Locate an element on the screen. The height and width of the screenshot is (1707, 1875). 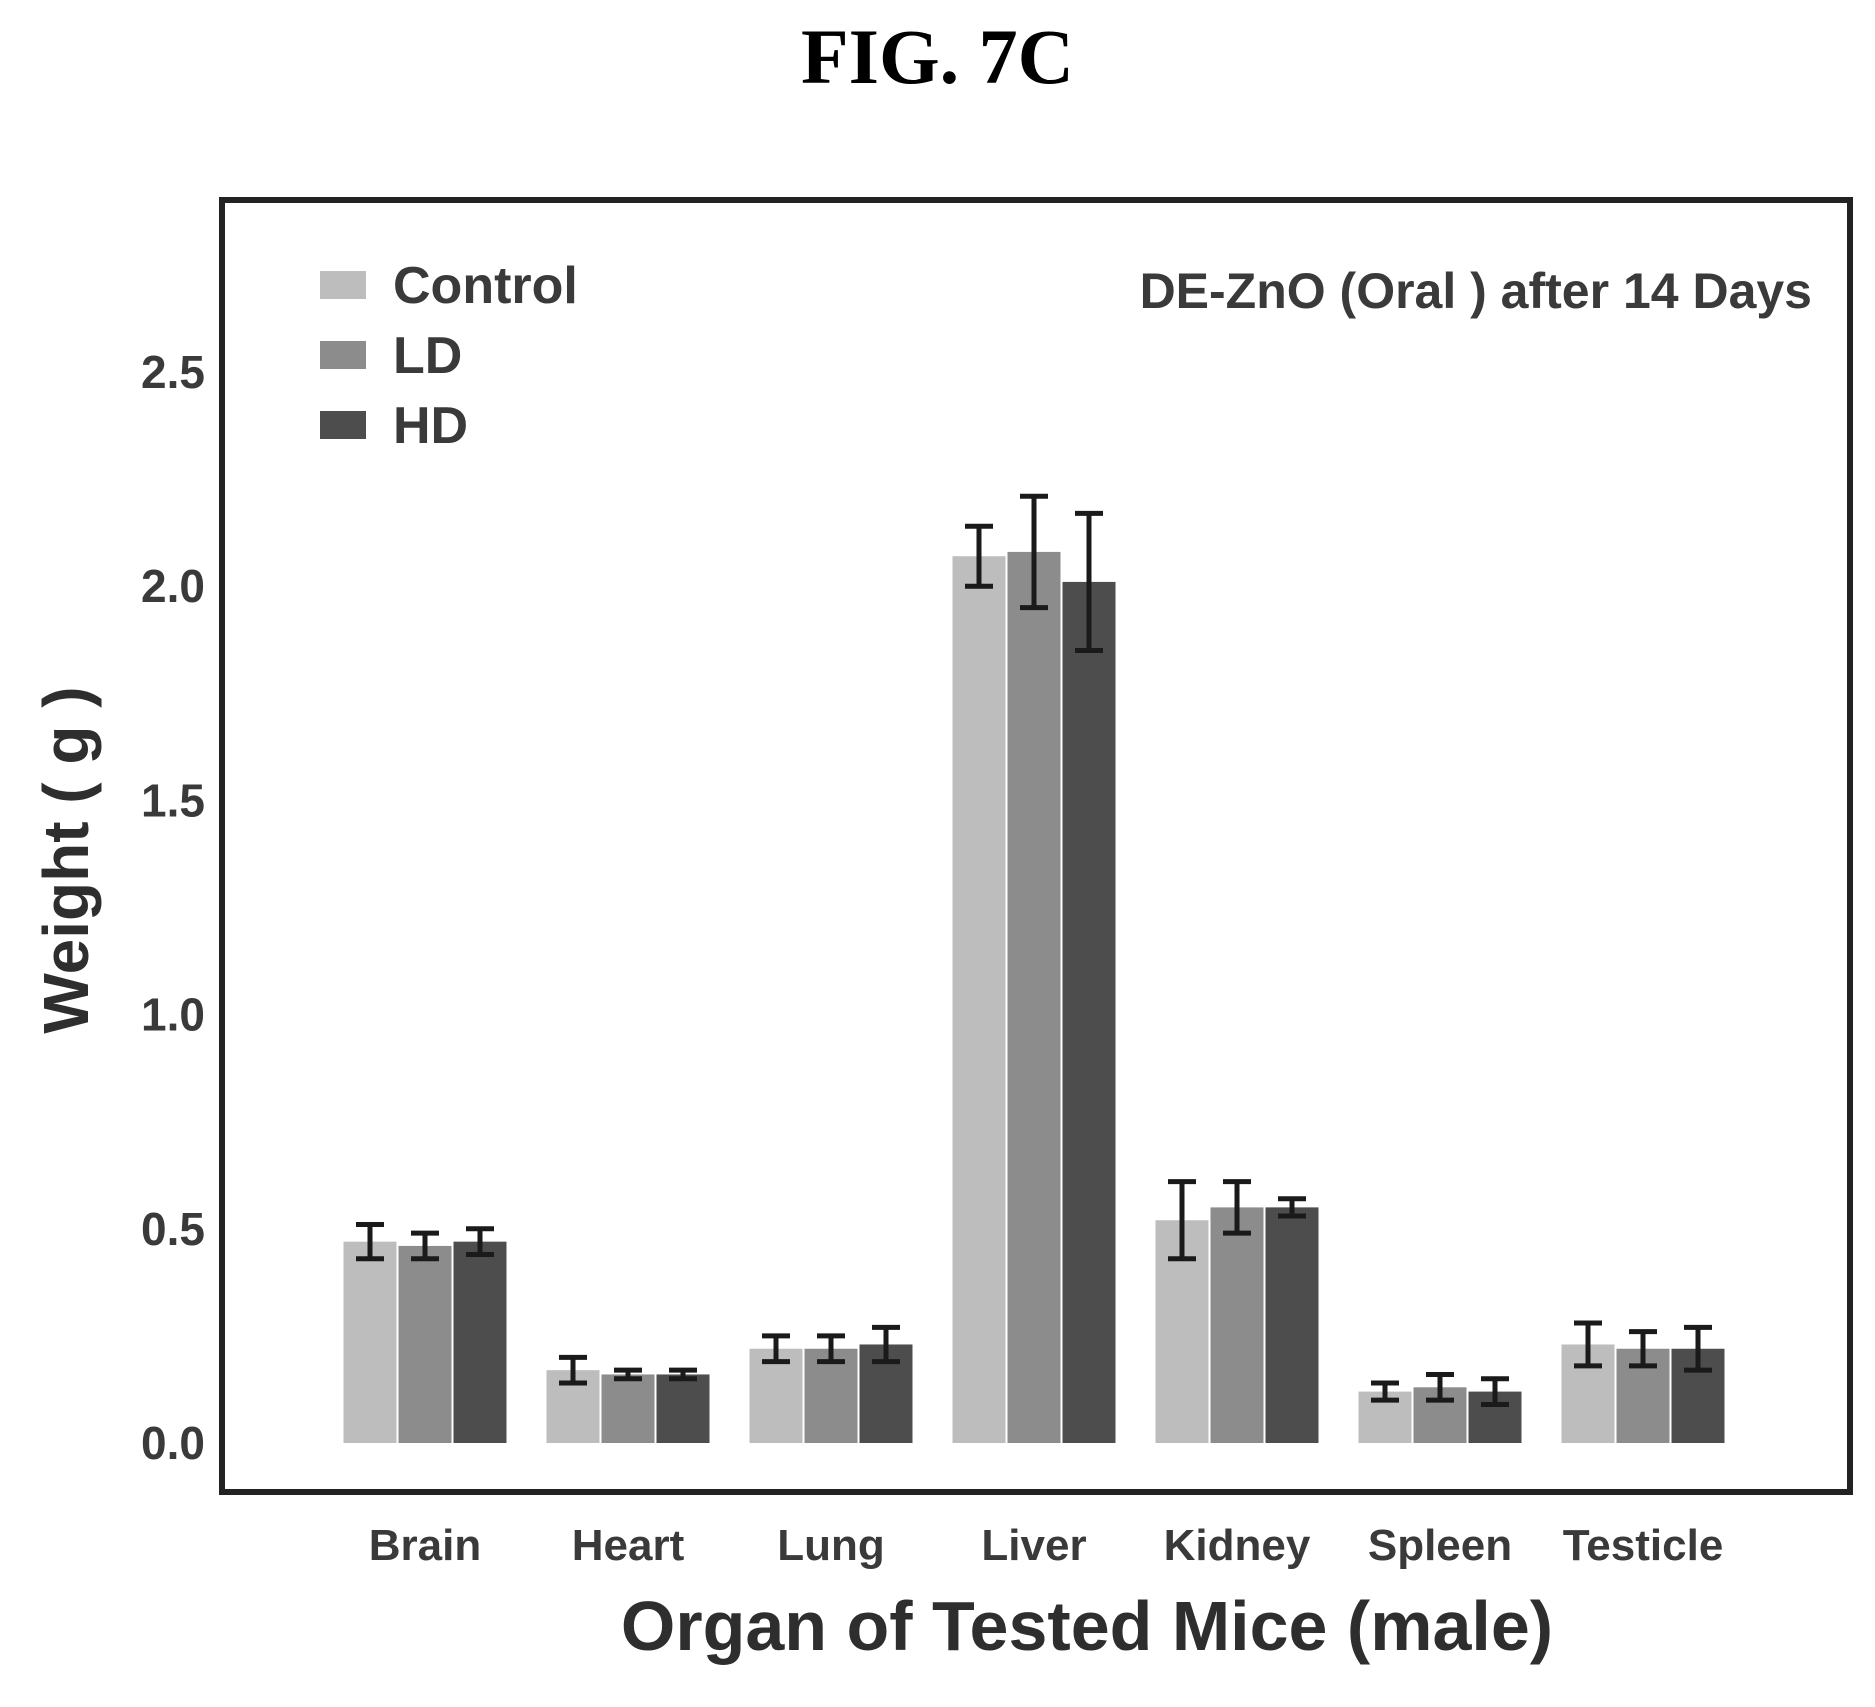
error-bar-control-testicle is located at coordinates (1588, 1344).